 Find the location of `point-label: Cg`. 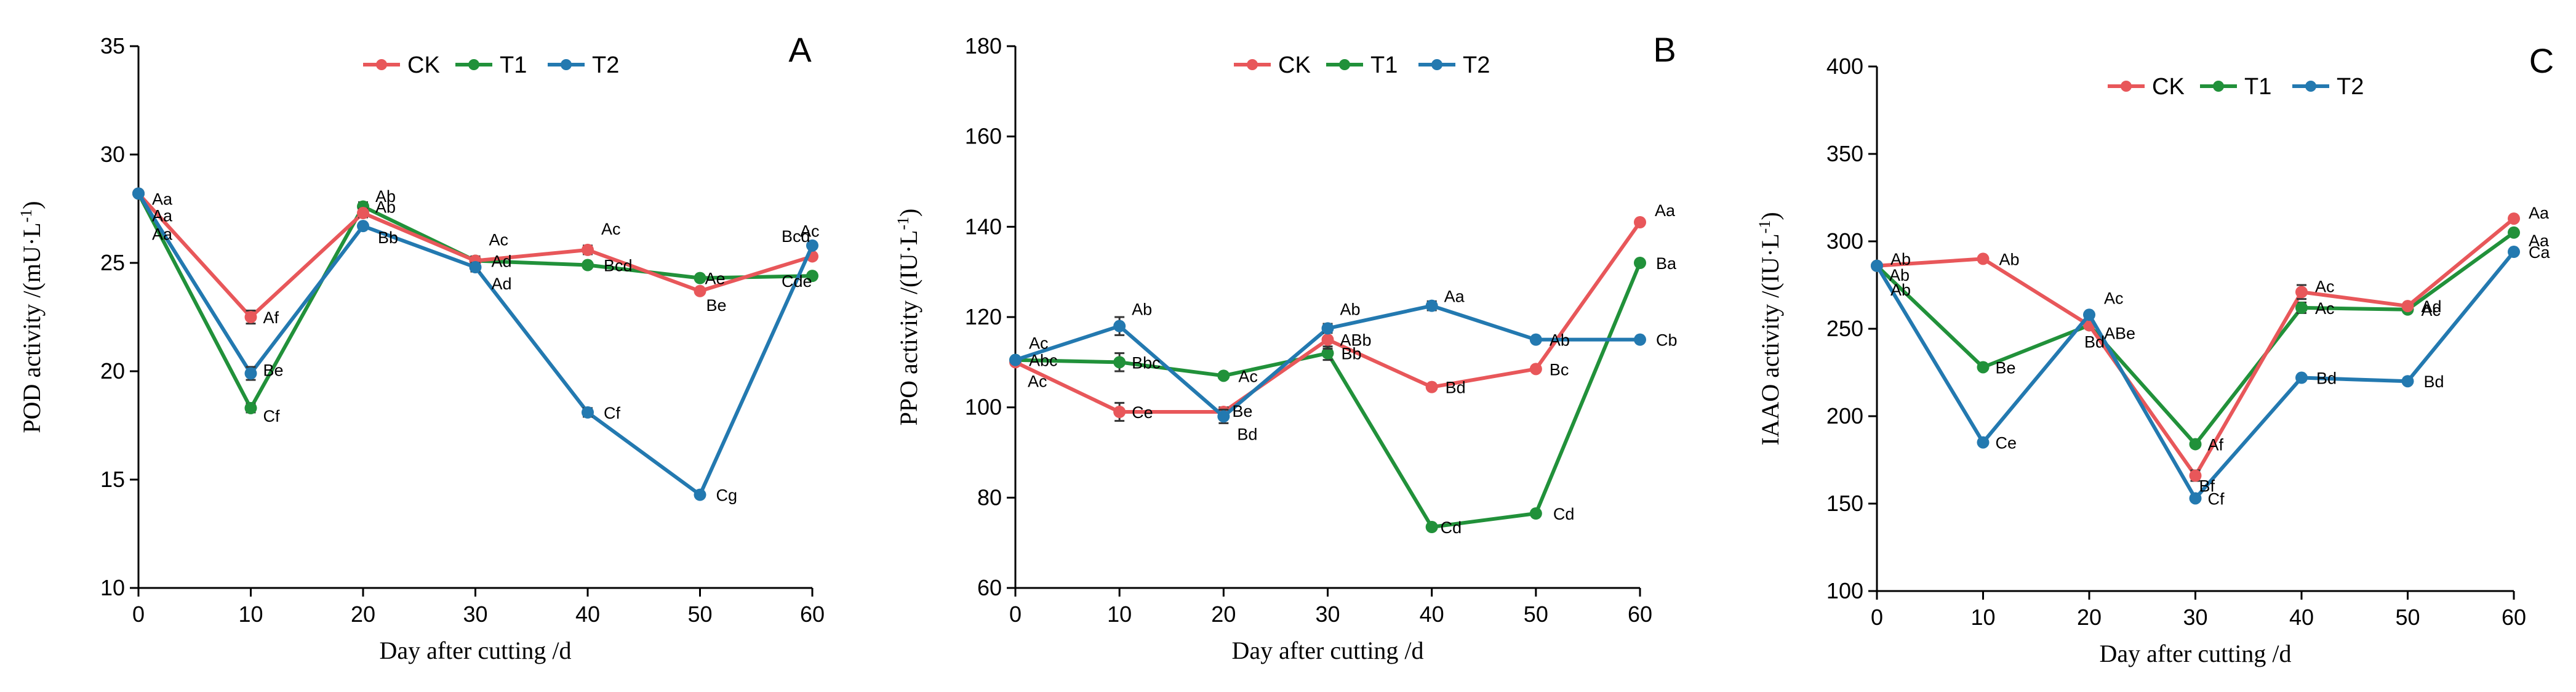

point-label: Cg is located at coordinates (727, 495).